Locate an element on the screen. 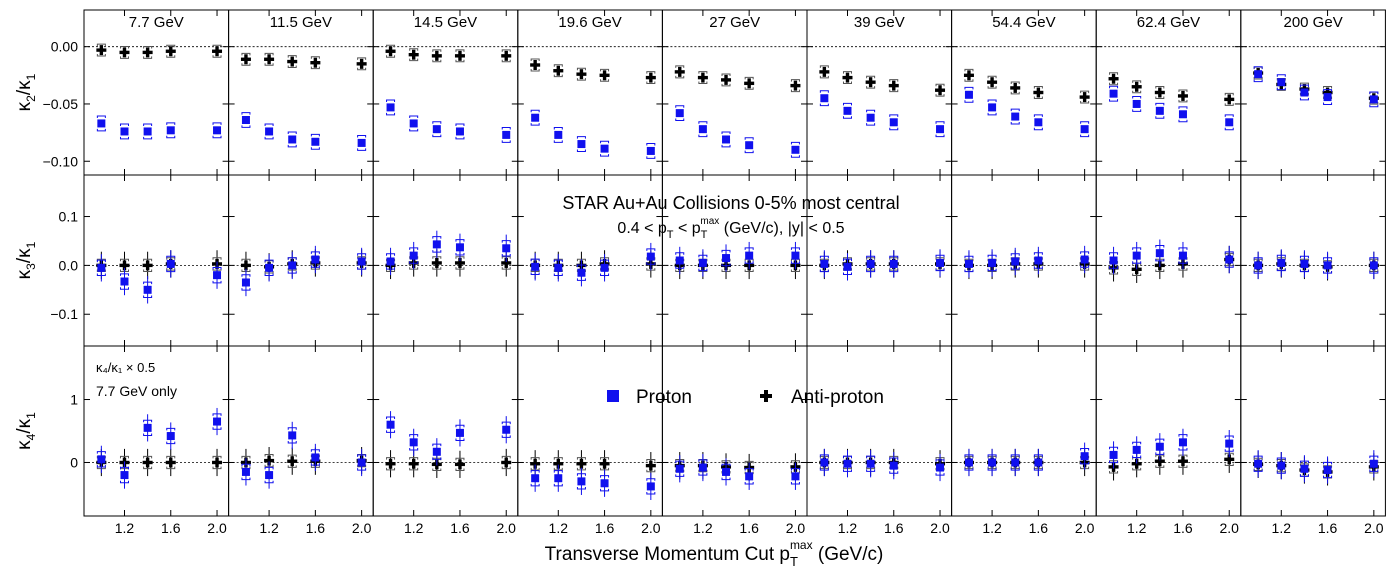 Image resolution: width=1398 pixels, height=575 pixels. legend-antiproton-label: Anti-proton is located at coordinates (837, 397).